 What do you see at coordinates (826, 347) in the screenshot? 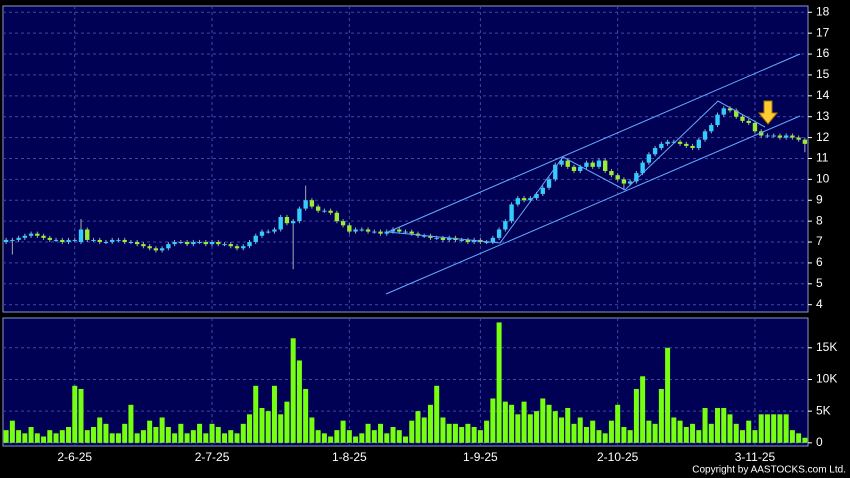
I see `y-tick-label: 15K` at bounding box center [826, 347].